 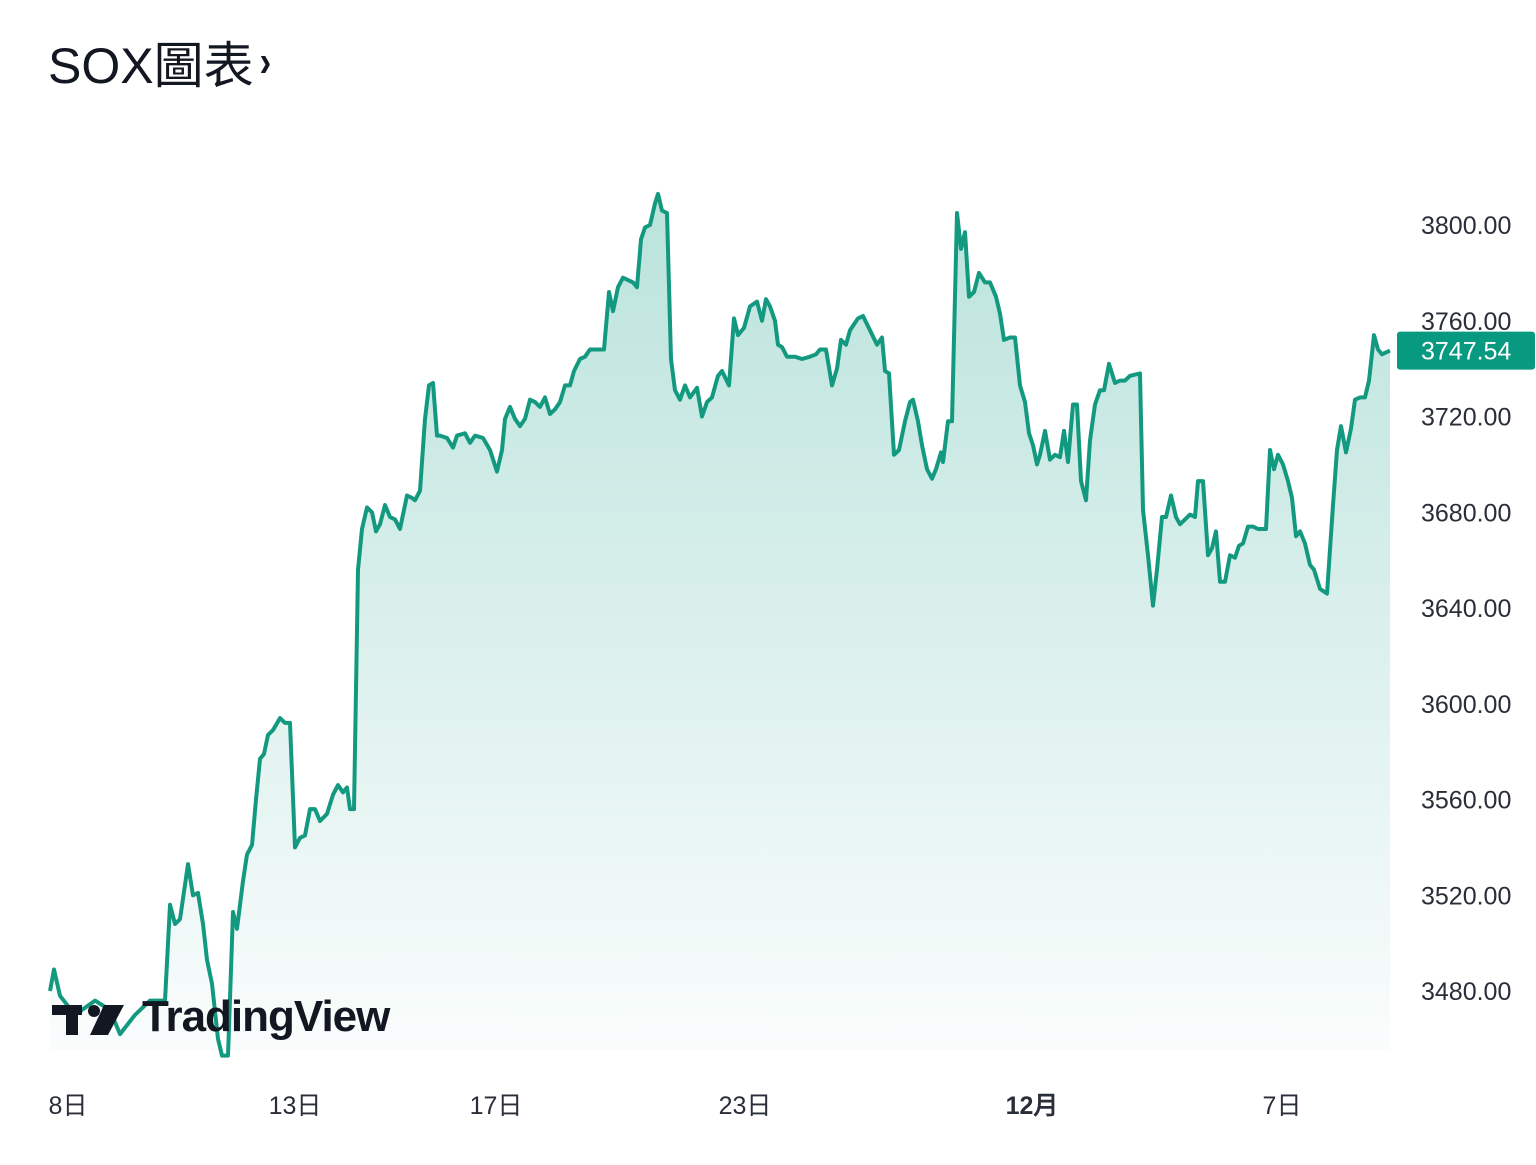 I want to click on x-tick-label: 23日, so click(x=745, y=1106).